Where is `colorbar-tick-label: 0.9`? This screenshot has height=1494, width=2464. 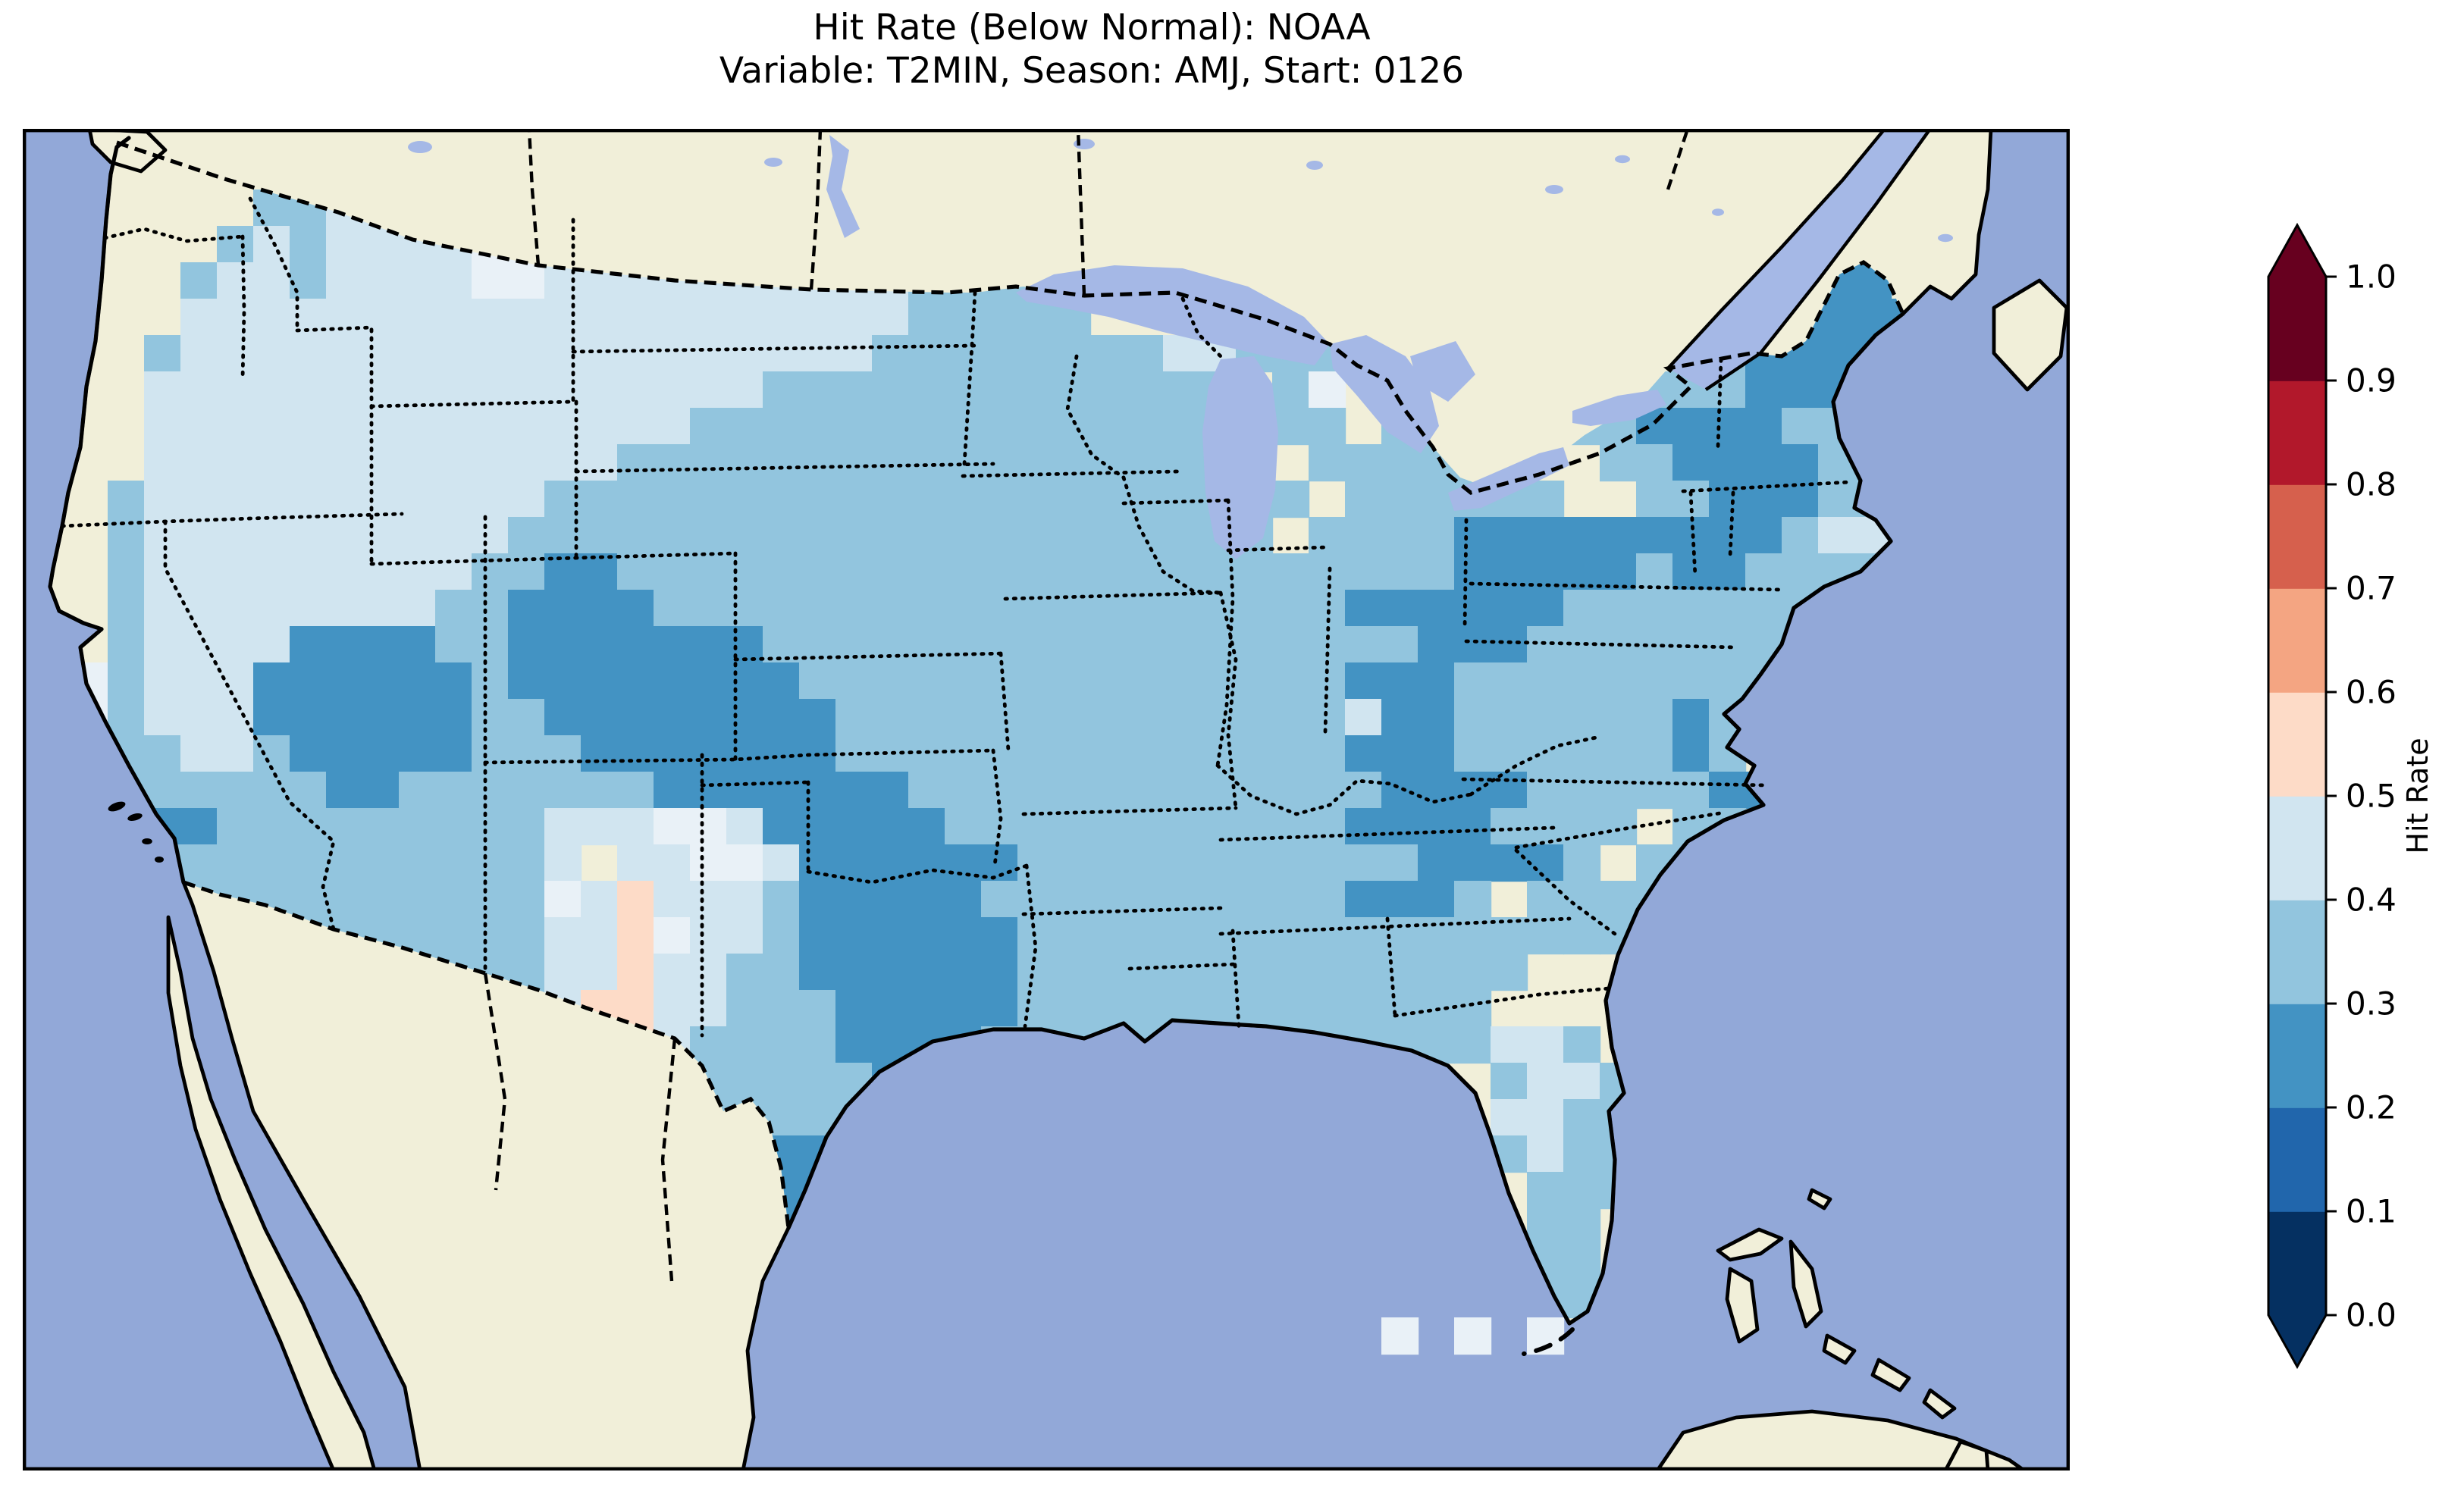
colorbar-tick-label: 0.9 is located at coordinates (2371, 380).